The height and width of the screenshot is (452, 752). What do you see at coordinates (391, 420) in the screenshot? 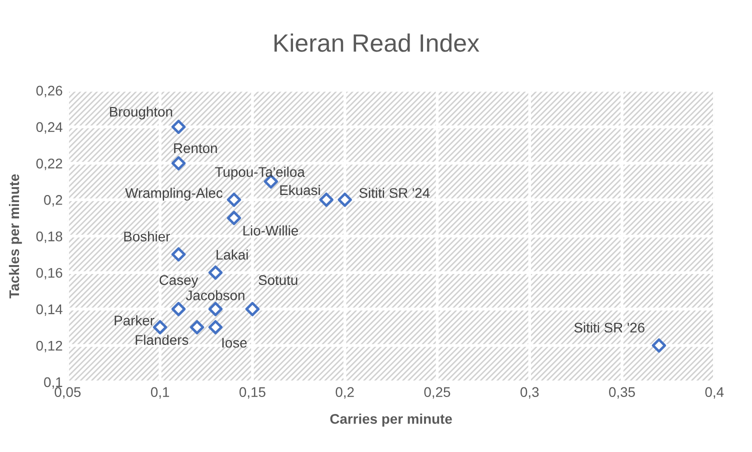
I see `x-axis-title: Carries per minute` at bounding box center [391, 420].